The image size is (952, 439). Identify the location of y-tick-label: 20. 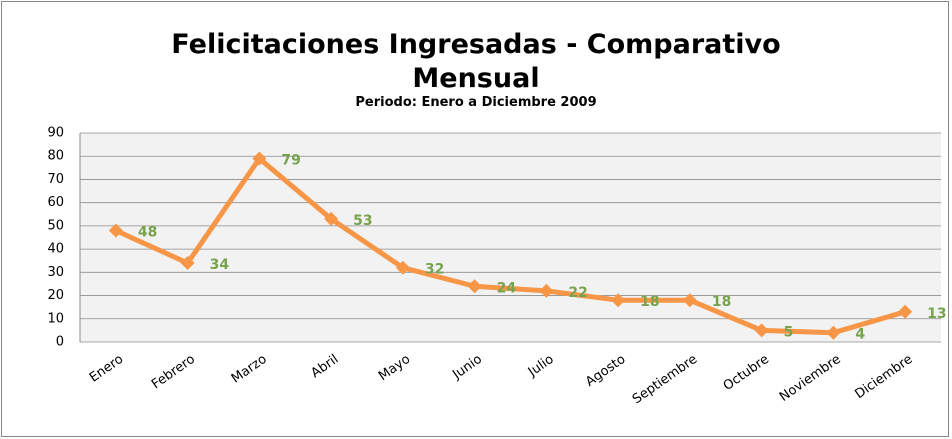
(55, 295).